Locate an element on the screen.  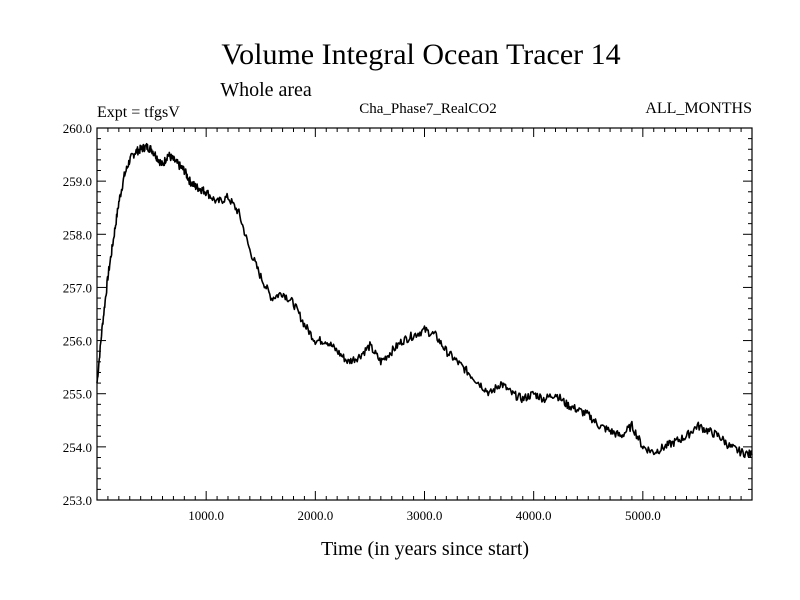
chart-subtitle: Whole area is located at coordinates (266, 90).